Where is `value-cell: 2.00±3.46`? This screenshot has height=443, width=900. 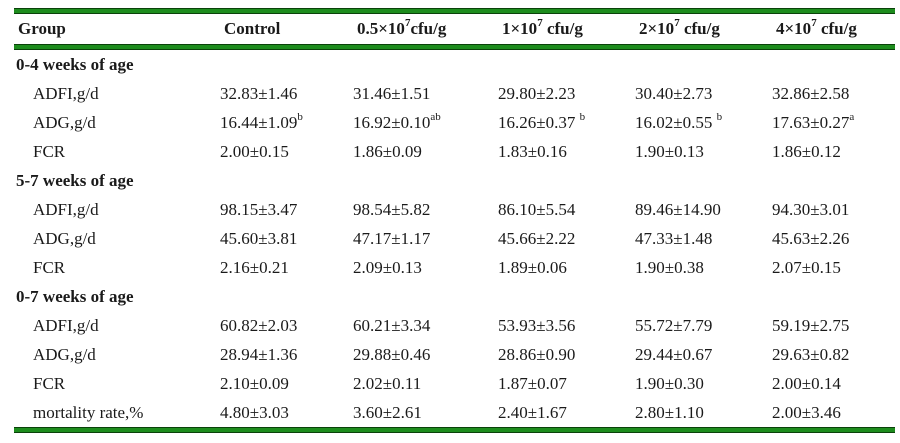 value-cell: 2.00±3.46 is located at coordinates (806, 412).